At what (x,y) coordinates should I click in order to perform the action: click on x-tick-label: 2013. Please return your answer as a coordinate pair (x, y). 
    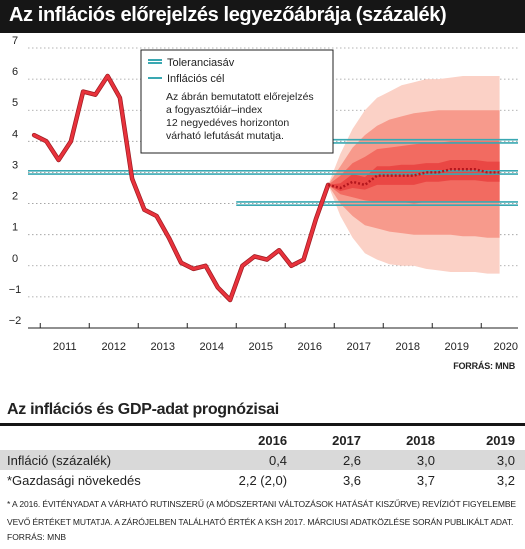
    Looking at the image, I should click on (163, 347).